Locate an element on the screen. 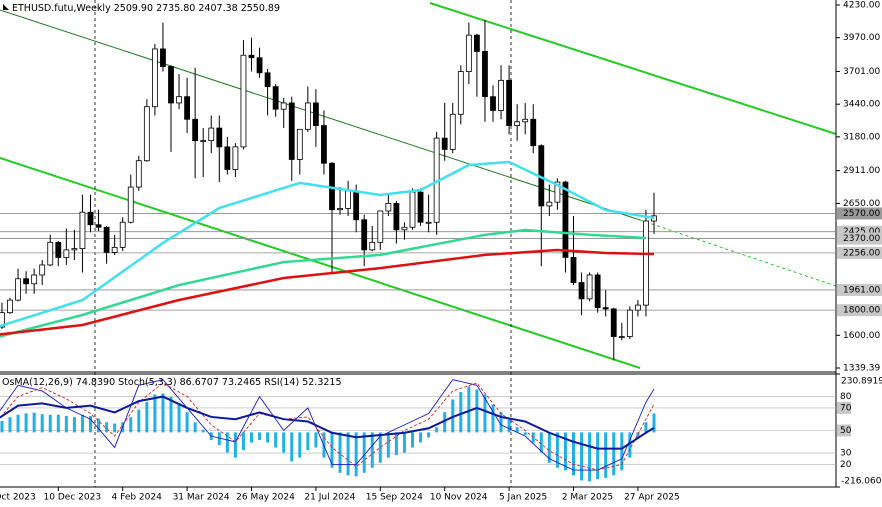  tick-box is located at coordinates (844, 407).